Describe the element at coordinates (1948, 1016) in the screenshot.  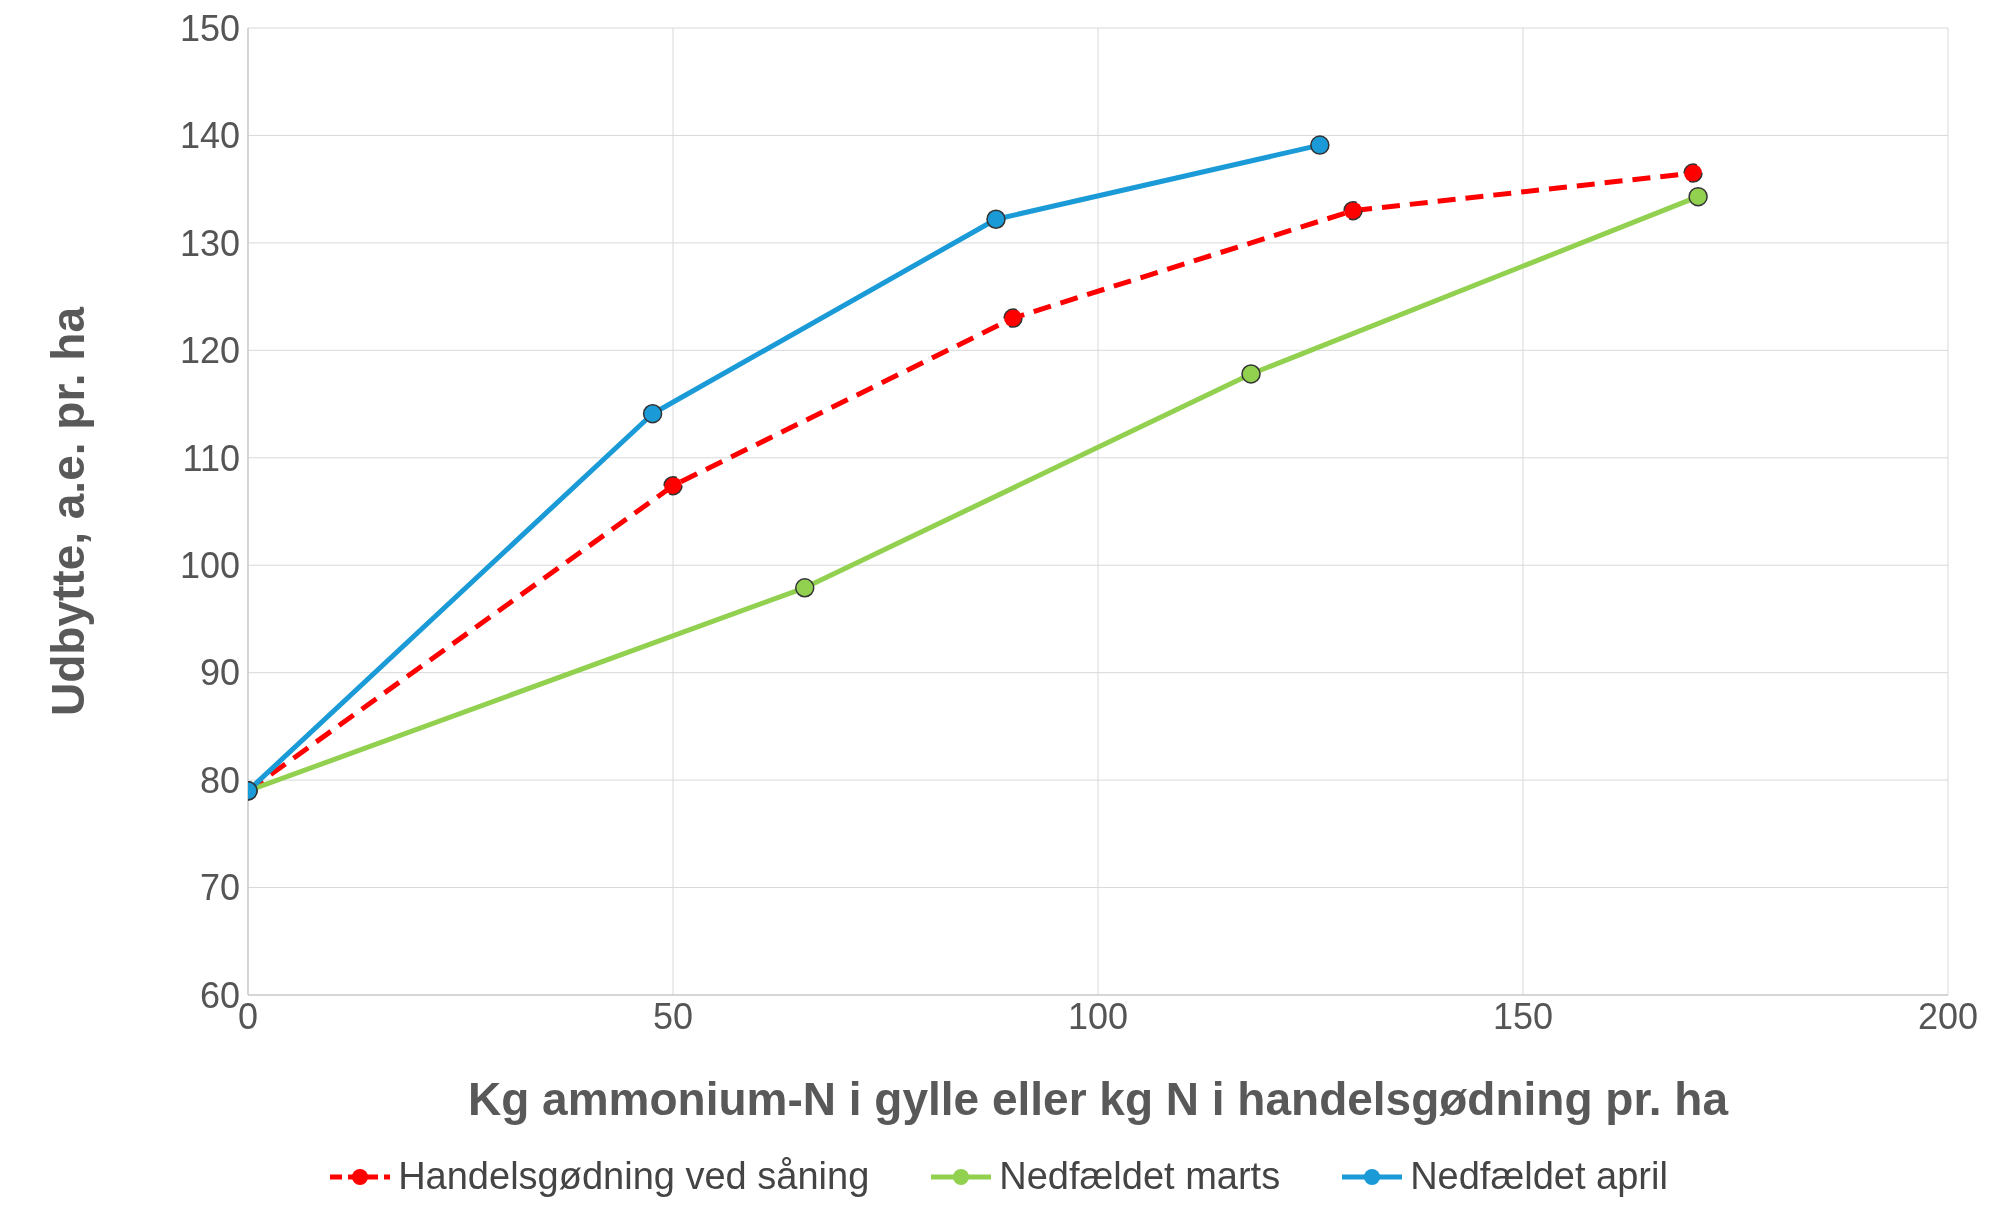
I see `x-tick-label: 200` at that location.